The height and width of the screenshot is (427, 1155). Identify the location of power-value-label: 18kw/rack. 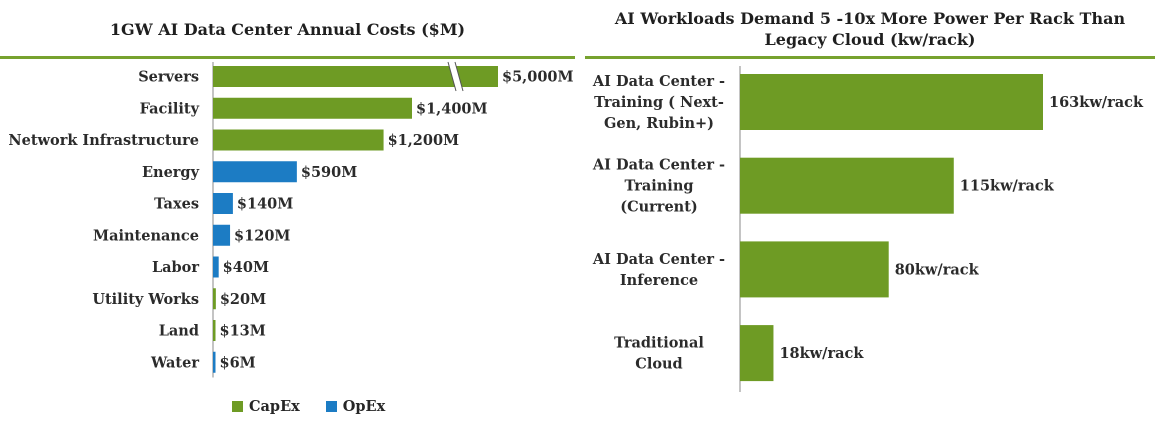
(821, 353).